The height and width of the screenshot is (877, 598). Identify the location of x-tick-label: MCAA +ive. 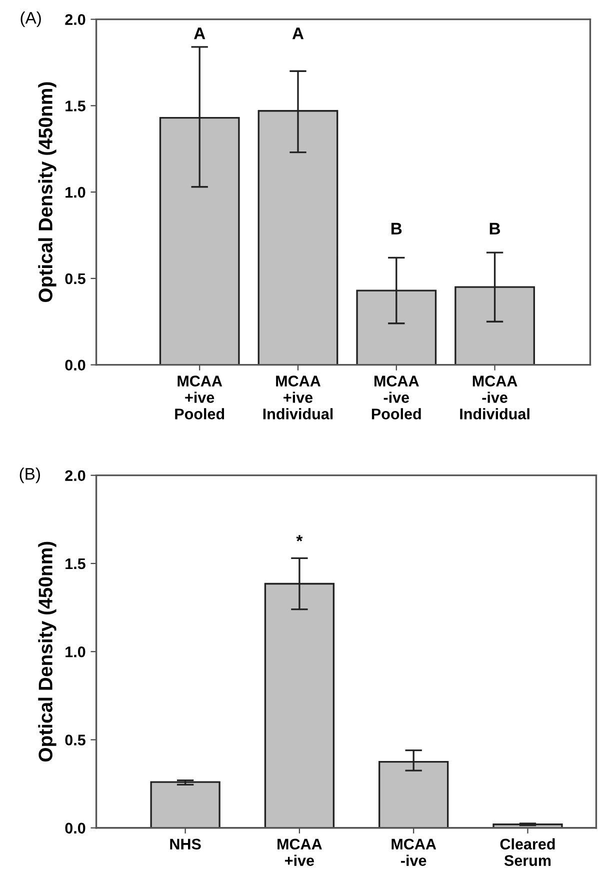
(300, 852).